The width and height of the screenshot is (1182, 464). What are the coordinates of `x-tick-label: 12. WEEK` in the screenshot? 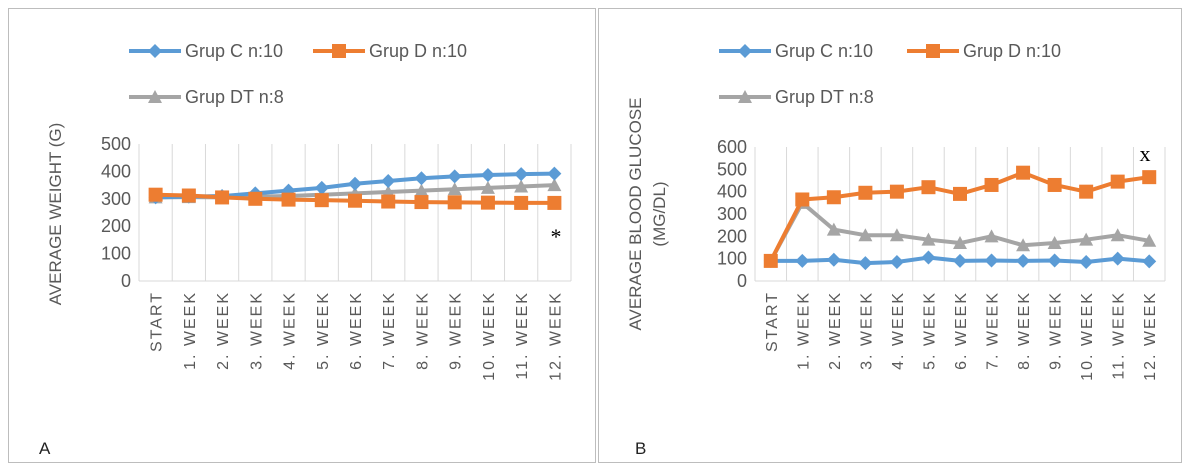 It's located at (555, 336).